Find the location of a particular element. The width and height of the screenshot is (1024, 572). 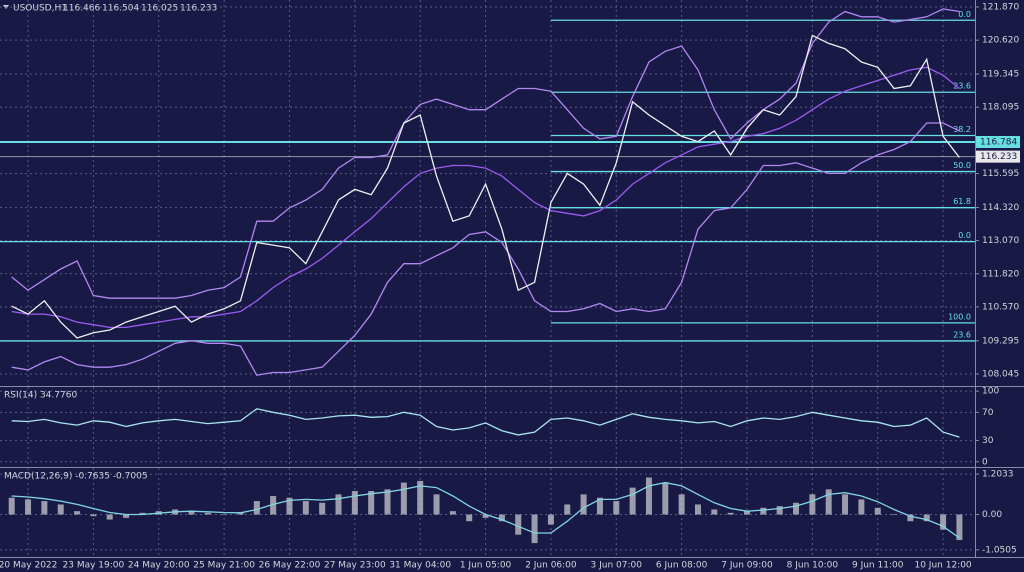

quote-value: 116.504 is located at coordinates (120, 9).